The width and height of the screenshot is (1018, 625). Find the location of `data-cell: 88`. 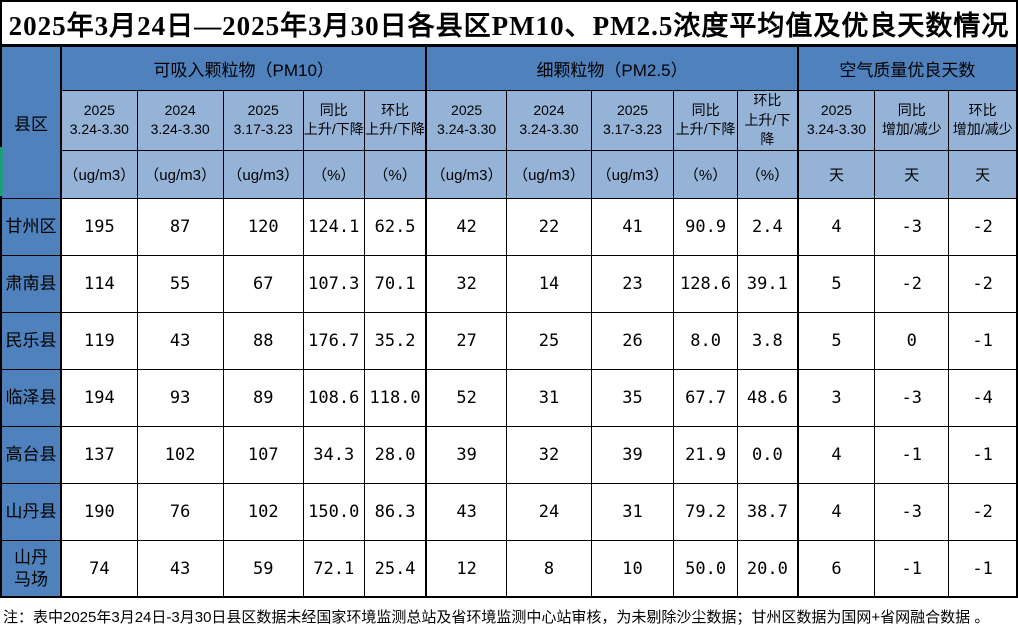

data-cell: 88 is located at coordinates (263, 340).